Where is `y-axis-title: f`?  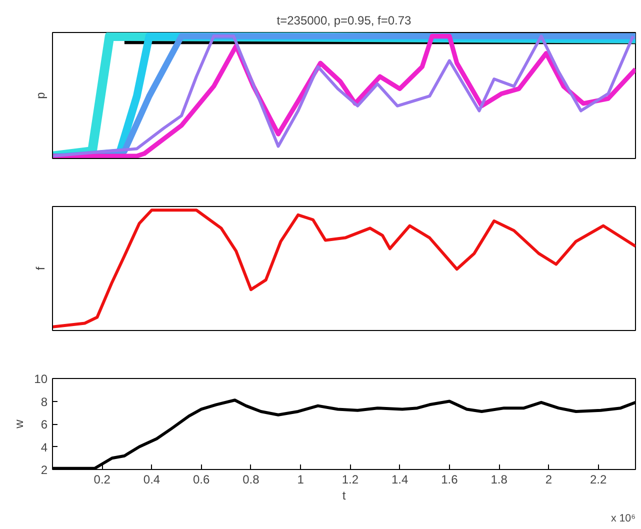 y-axis-title: f is located at coordinates (41, 268).